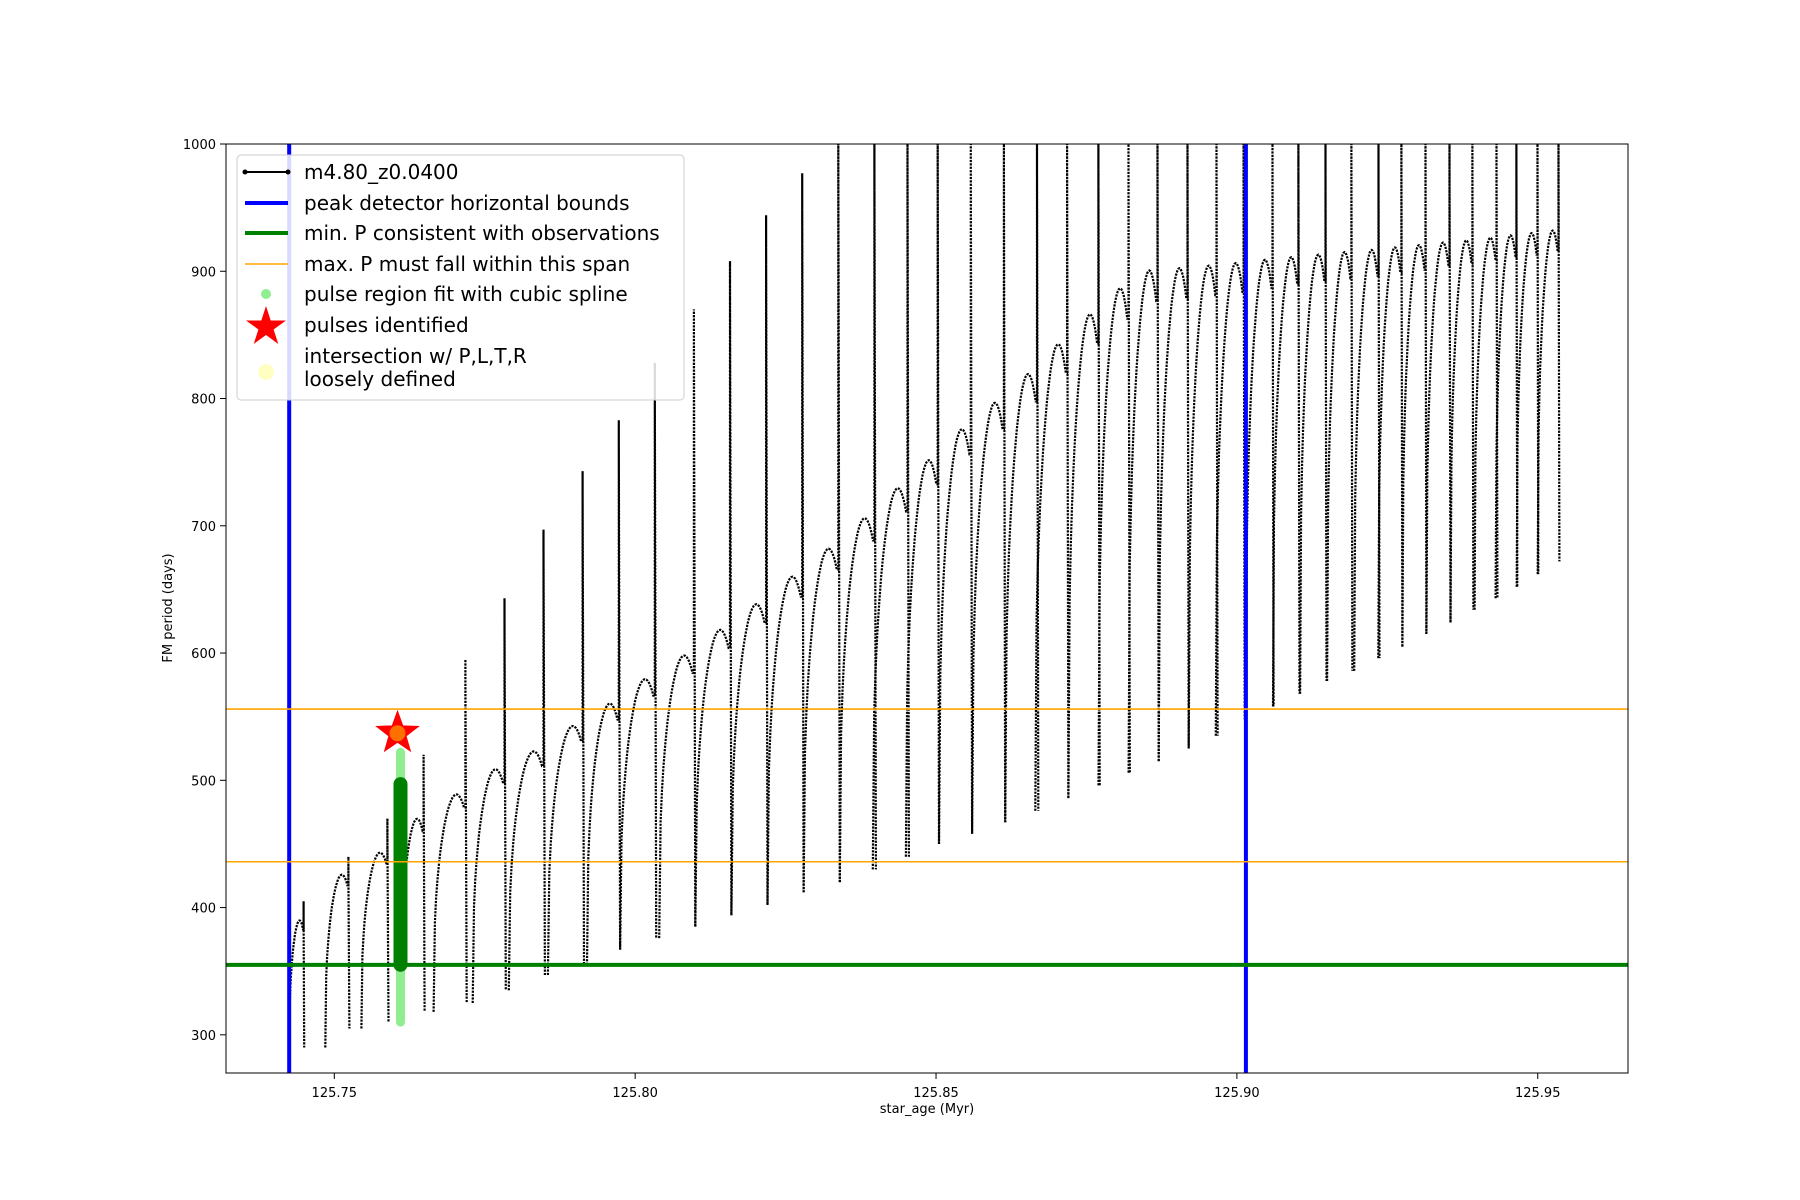  What do you see at coordinates (266, 294) in the screenshot?
I see `legend-handle-spline` at bounding box center [266, 294].